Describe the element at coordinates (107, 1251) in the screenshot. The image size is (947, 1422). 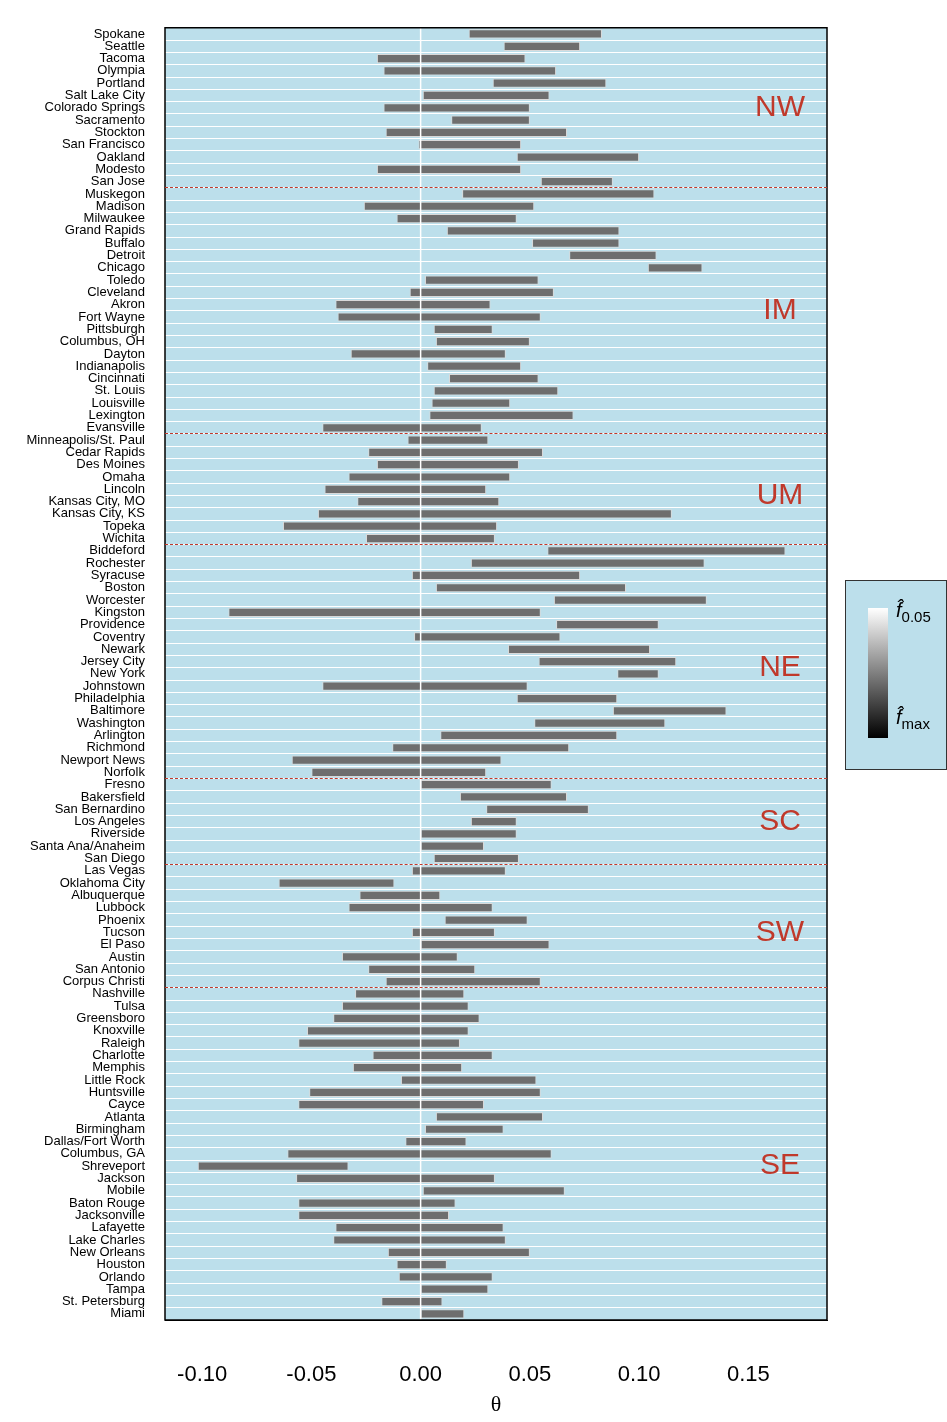
I see `y-tick-label: New Orleans` at that location.